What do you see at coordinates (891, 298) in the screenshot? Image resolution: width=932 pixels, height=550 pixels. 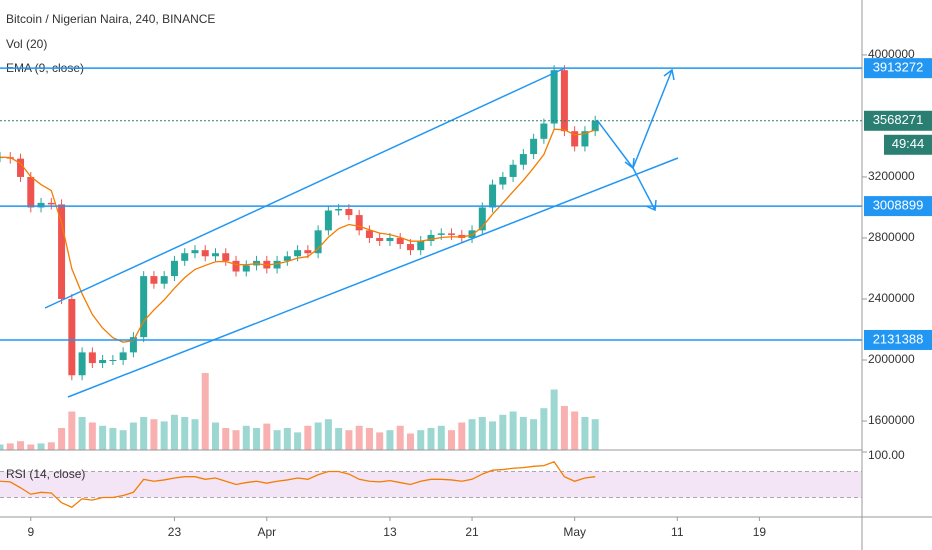 I see `y-tick-label: 2400000` at bounding box center [891, 298].